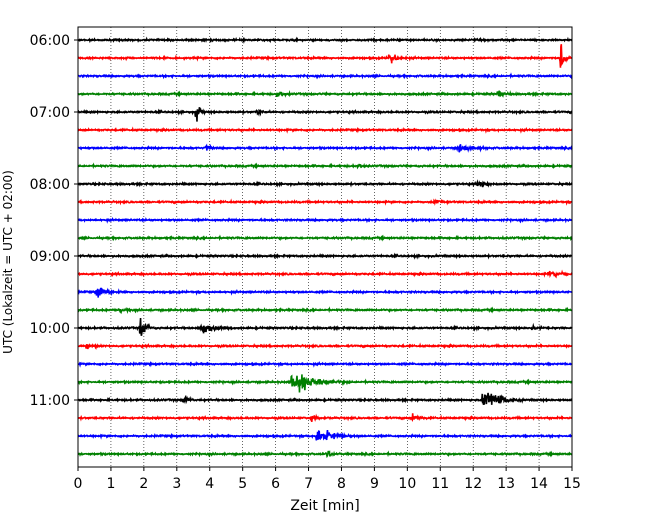 Image resolution: width=650 pixels, height=520 pixels. I want to click on x-tick-label: 0, so click(78, 484).